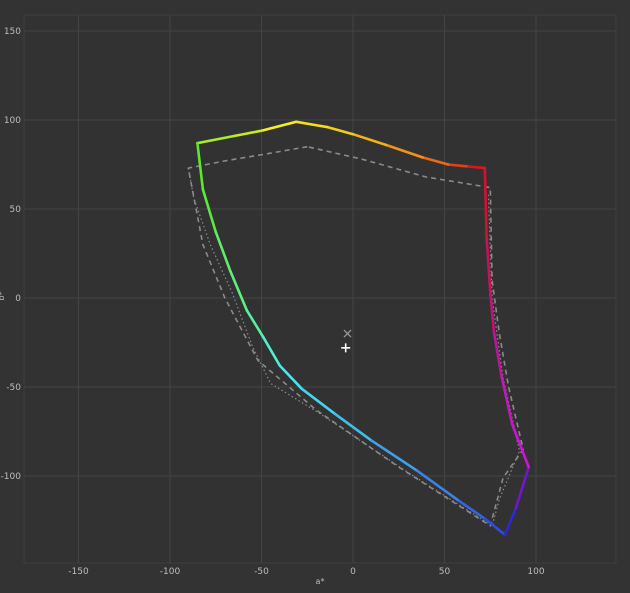  I want to click on x-tick-label: -100, so click(170, 572).